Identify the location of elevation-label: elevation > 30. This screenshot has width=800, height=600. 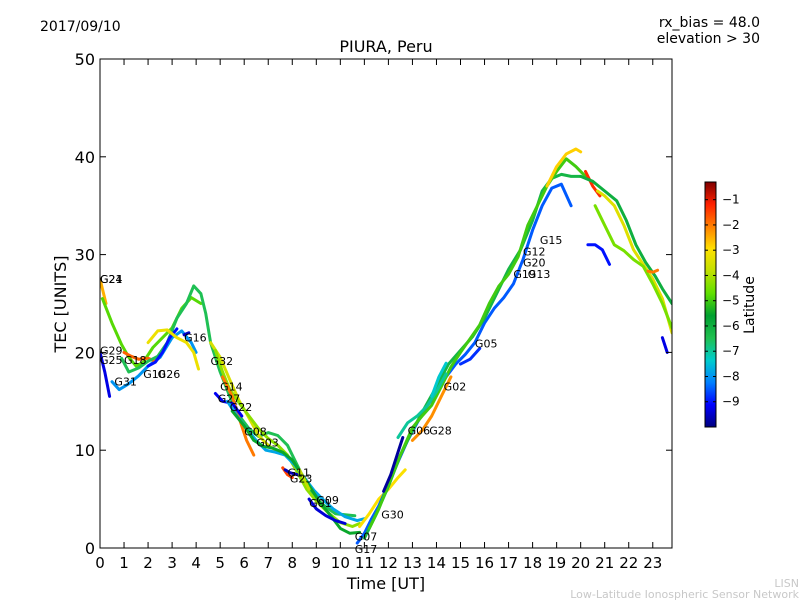
(708, 39).